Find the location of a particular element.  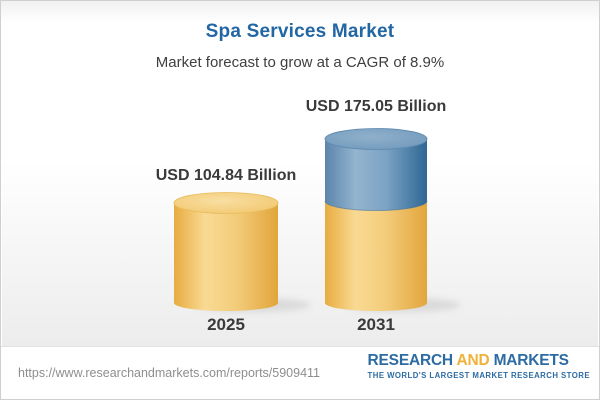

bar-2031-value-label: USD 175.05 Billion is located at coordinates (376, 106).